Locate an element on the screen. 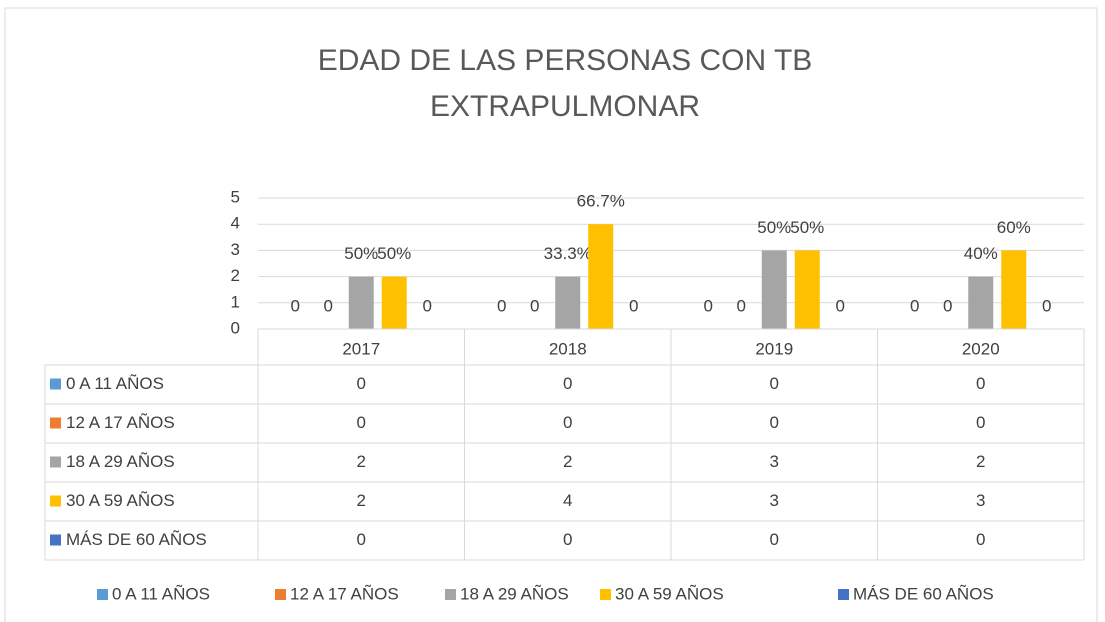 Image resolution: width=1105 pixels, height=622 pixels. table-cell: 4 is located at coordinates (567, 500).